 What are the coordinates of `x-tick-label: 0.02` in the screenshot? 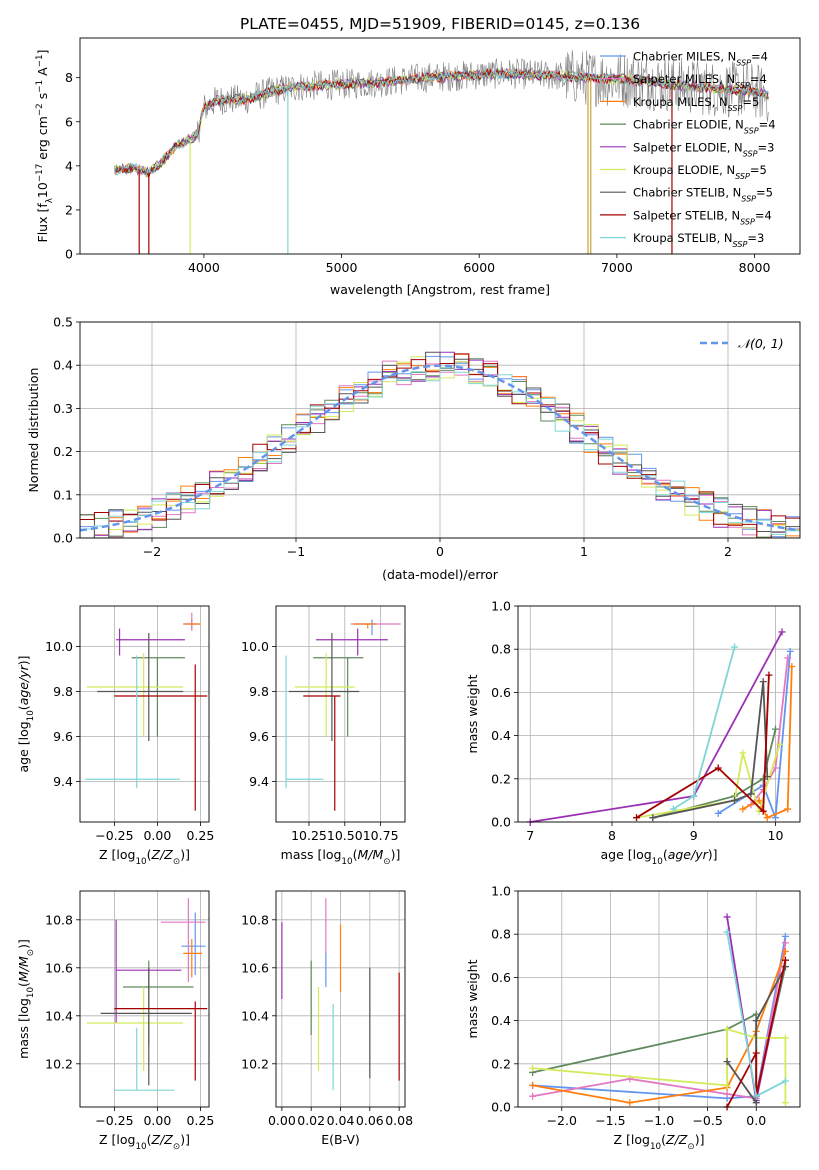 It's located at (311, 1120).